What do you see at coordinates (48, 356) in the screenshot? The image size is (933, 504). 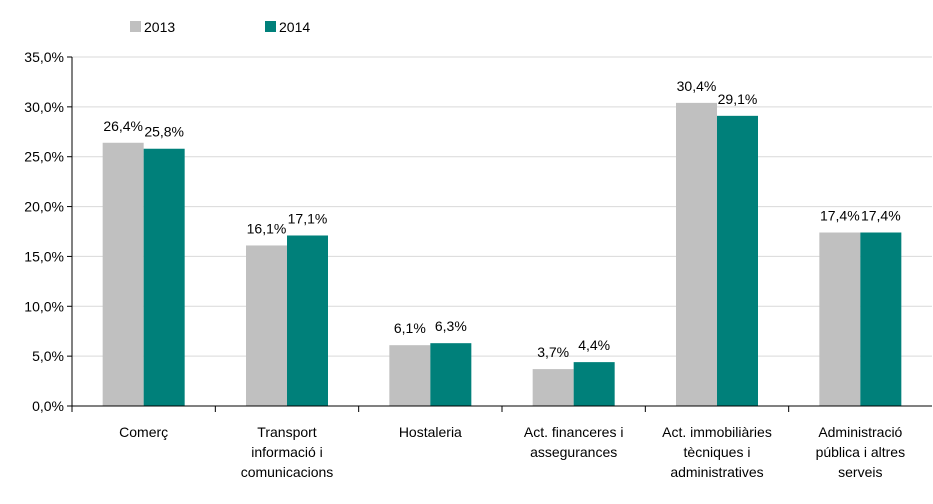 I see `y-tick-label: 5,0%` at bounding box center [48, 356].